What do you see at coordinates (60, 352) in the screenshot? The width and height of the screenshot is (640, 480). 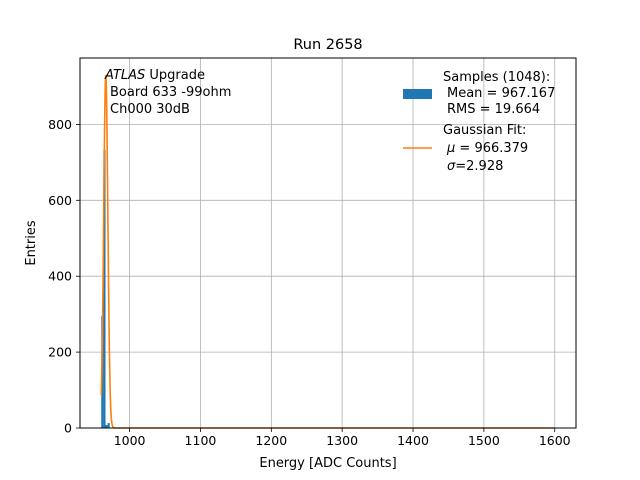 I see `y-tick-label: 200` at bounding box center [60, 352].